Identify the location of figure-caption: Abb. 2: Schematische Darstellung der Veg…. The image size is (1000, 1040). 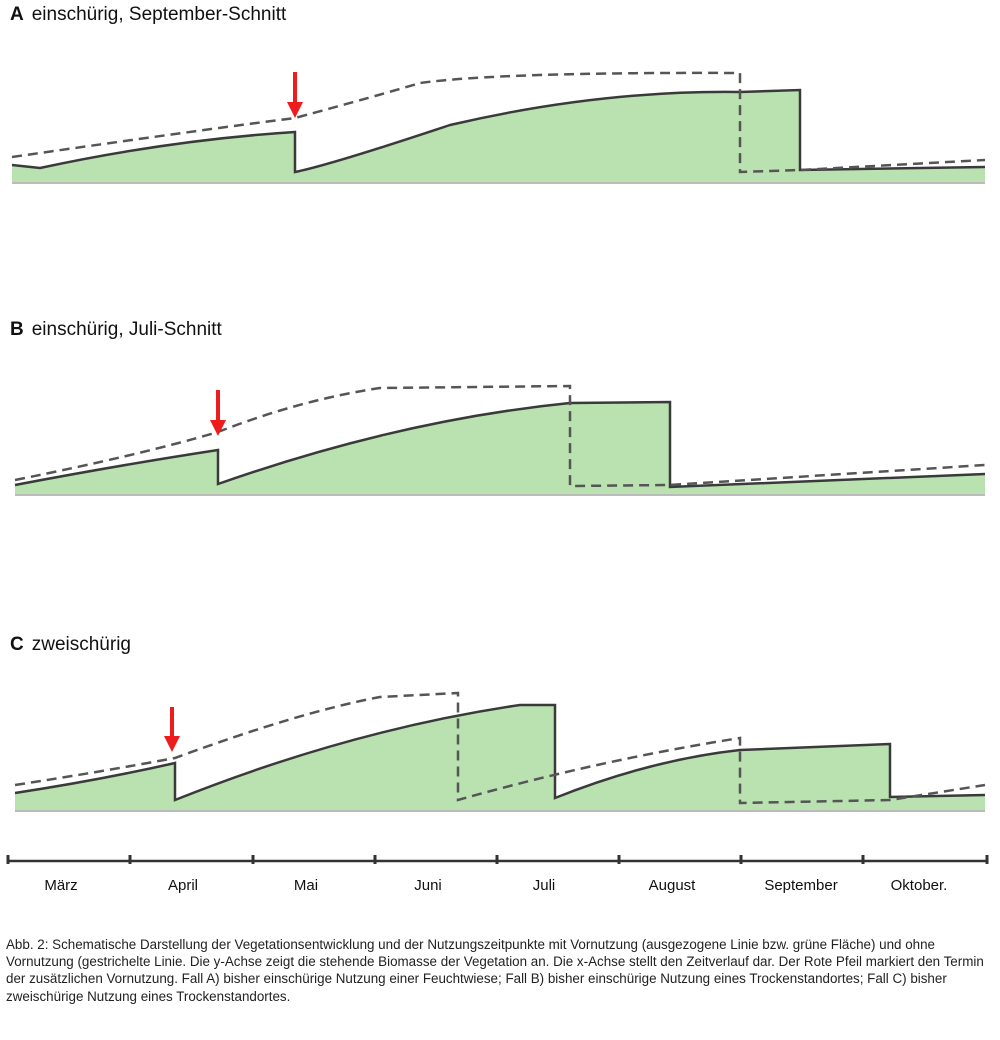
(495, 970).